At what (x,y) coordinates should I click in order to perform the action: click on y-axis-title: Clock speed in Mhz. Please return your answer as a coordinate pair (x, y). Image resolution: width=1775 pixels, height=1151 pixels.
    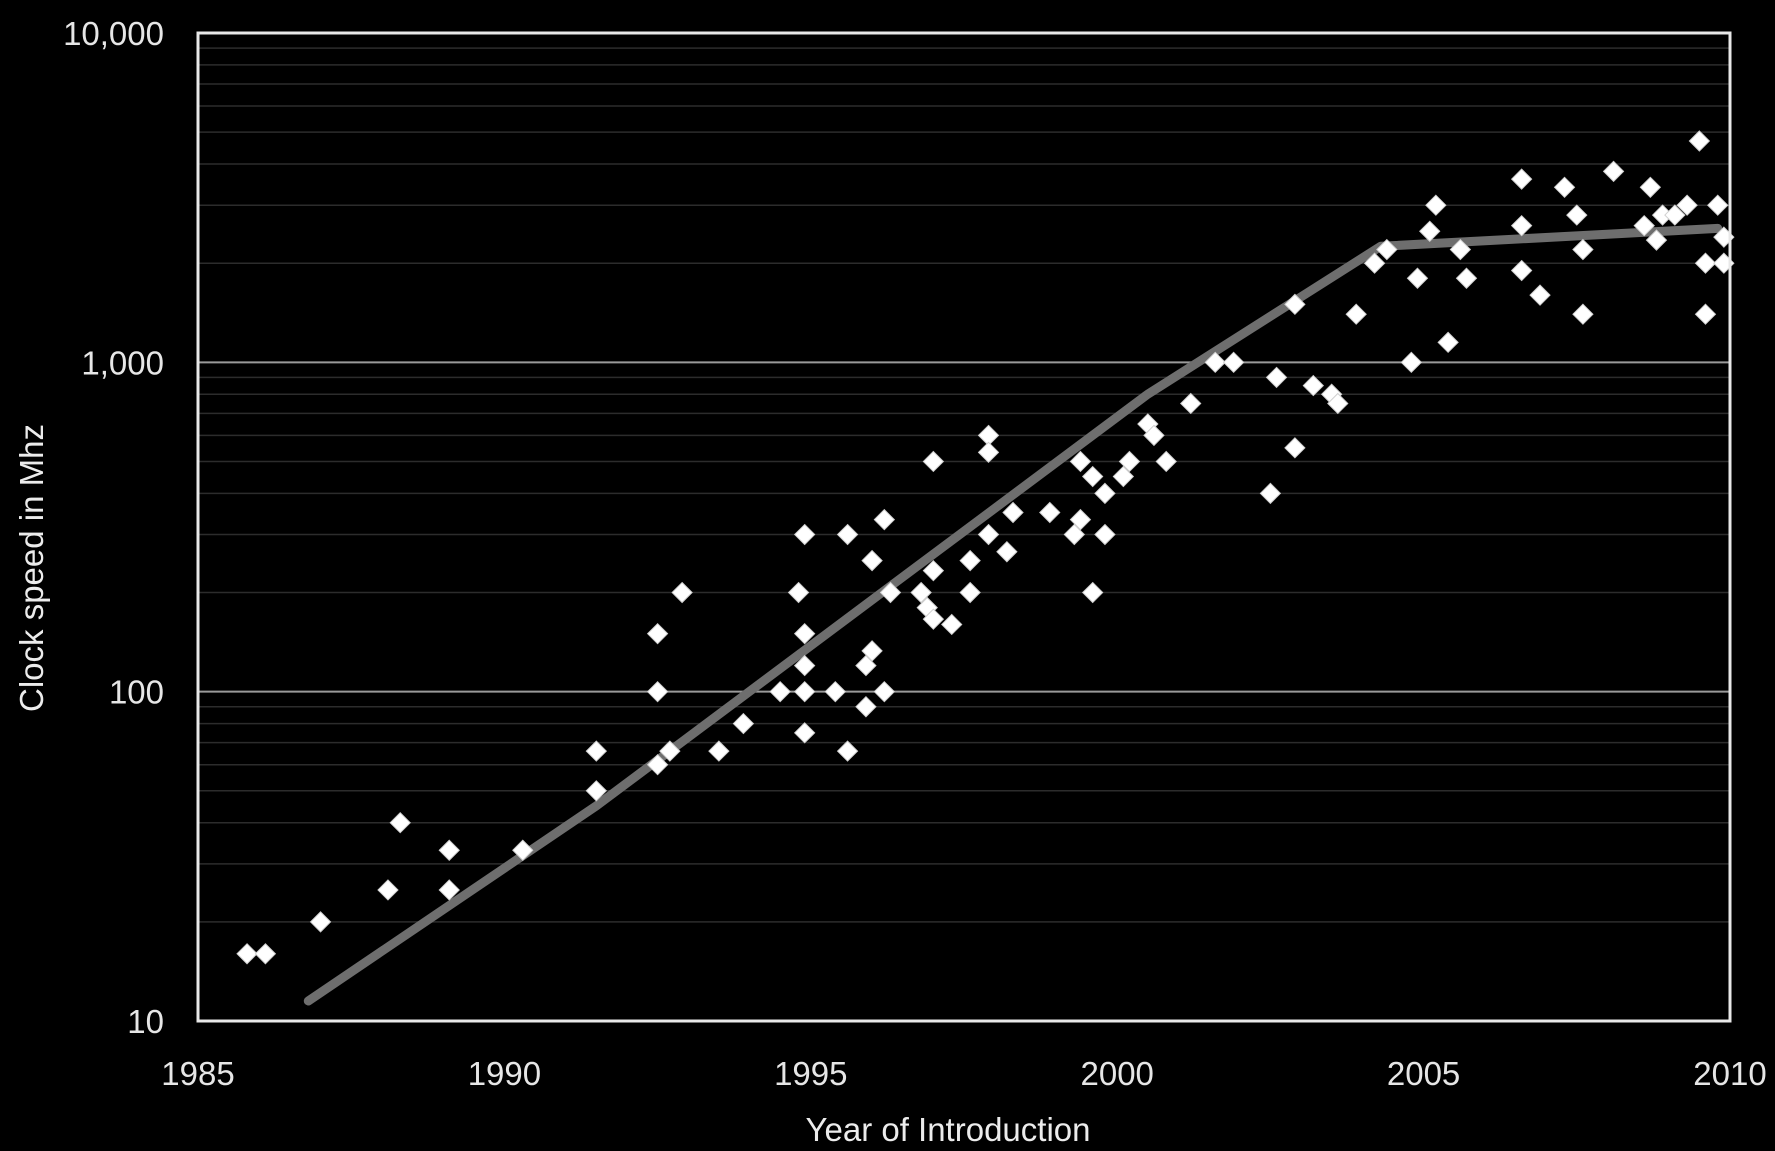
    Looking at the image, I should click on (31, 568).